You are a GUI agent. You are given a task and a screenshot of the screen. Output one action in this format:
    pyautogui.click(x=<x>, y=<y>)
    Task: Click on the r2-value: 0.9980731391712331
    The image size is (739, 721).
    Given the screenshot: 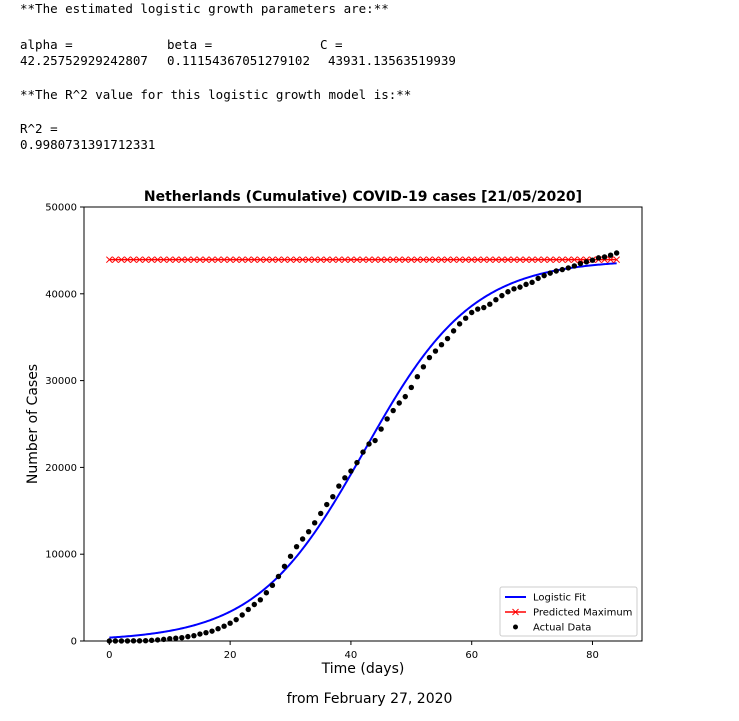 What is the action you would take?
    pyautogui.click(x=88, y=144)
    